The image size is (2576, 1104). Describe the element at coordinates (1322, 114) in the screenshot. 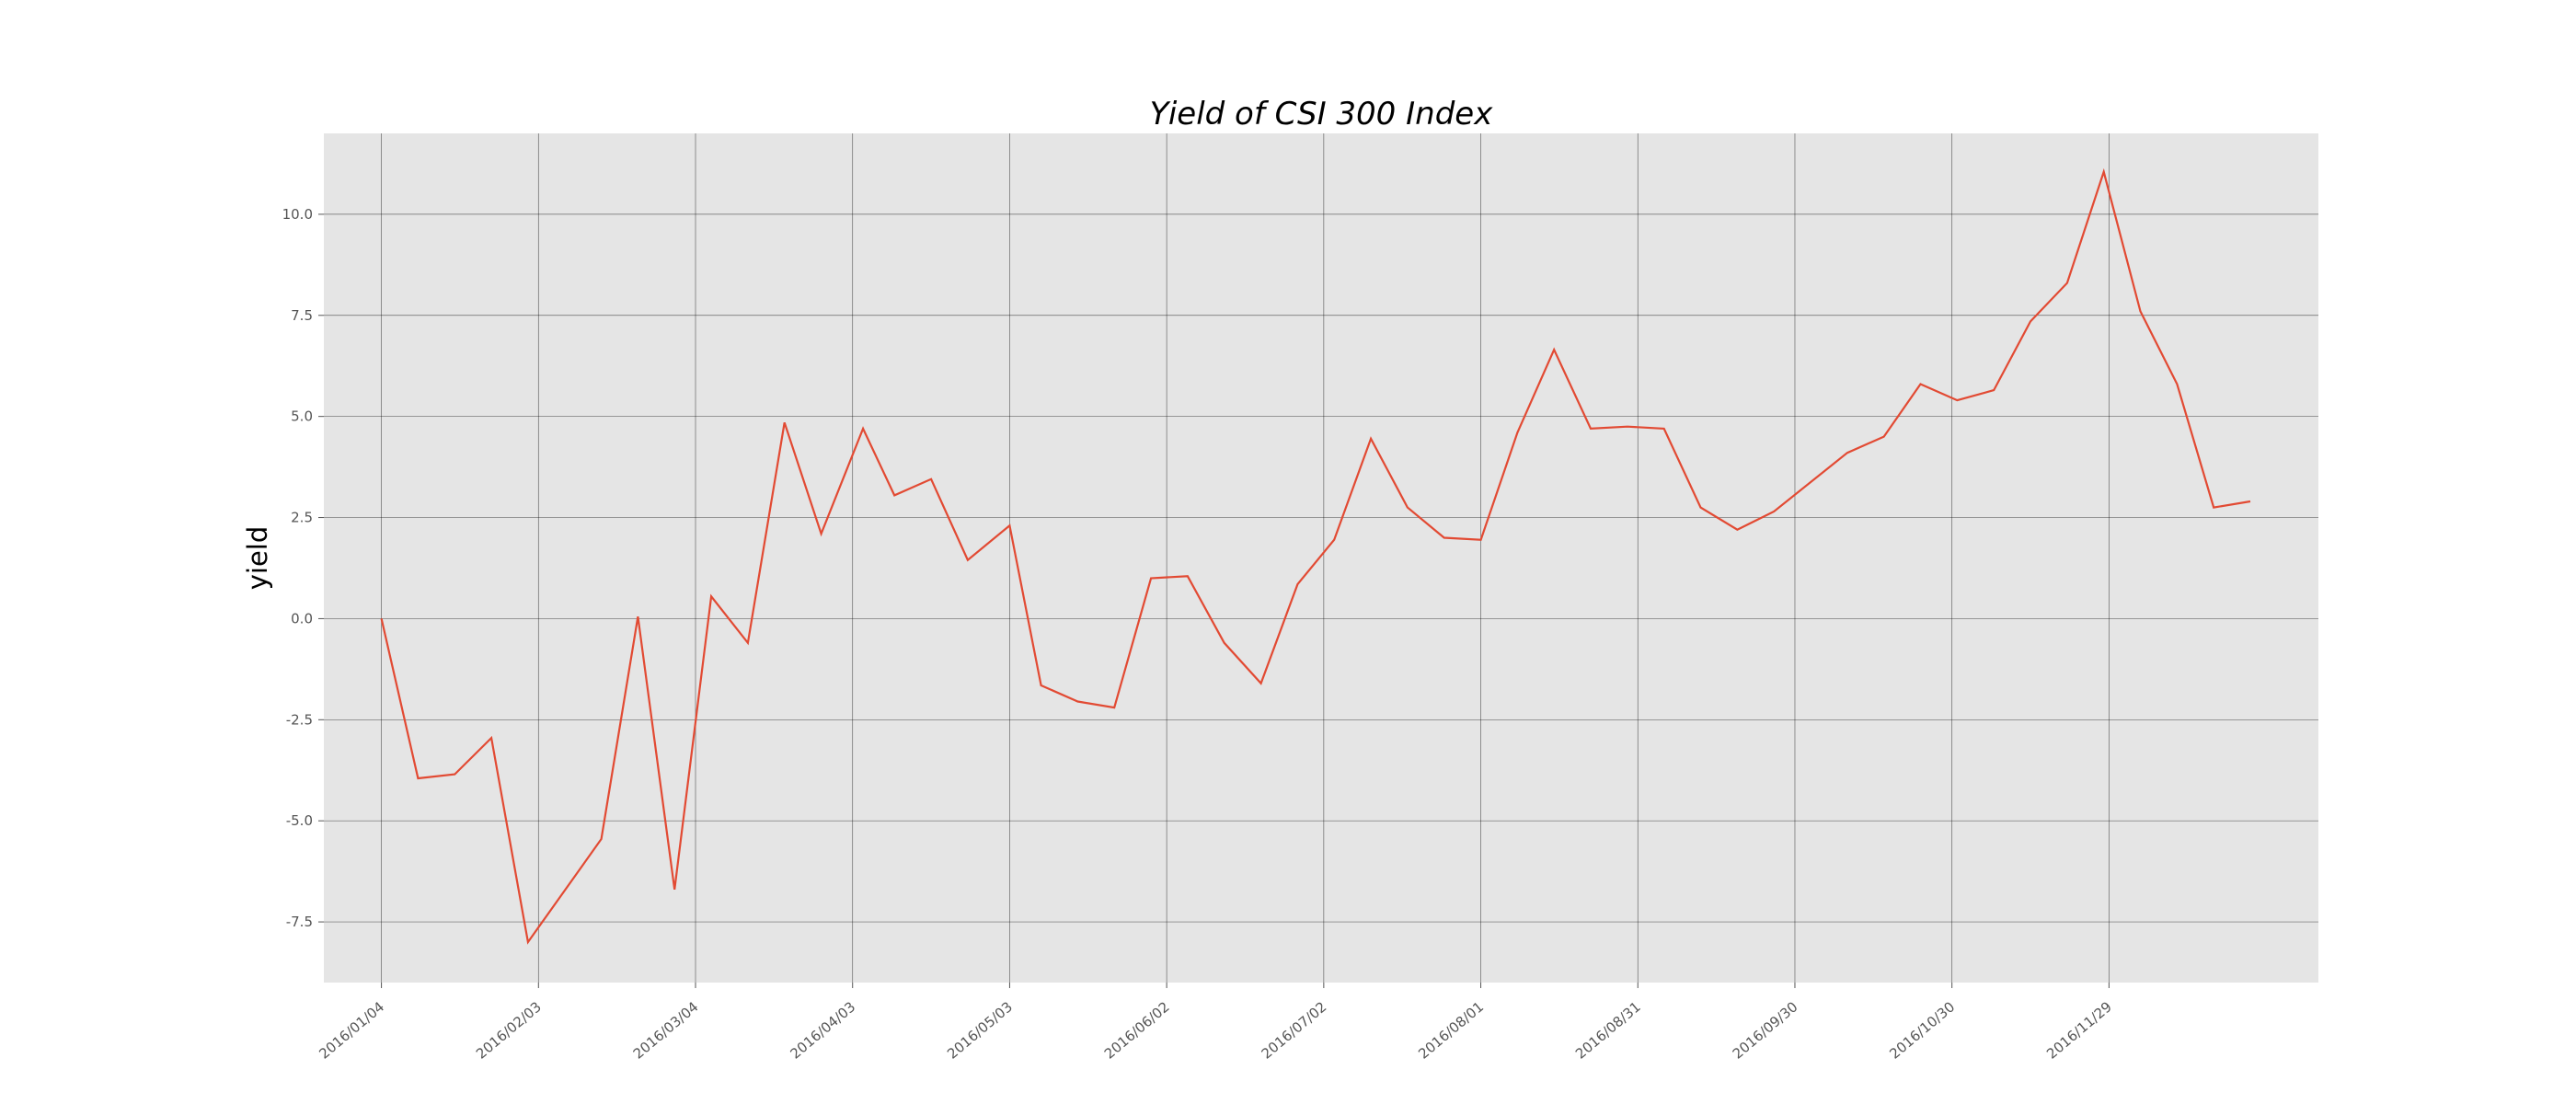

I see `chart-title: Yield of CSI 300 Index` at that location.